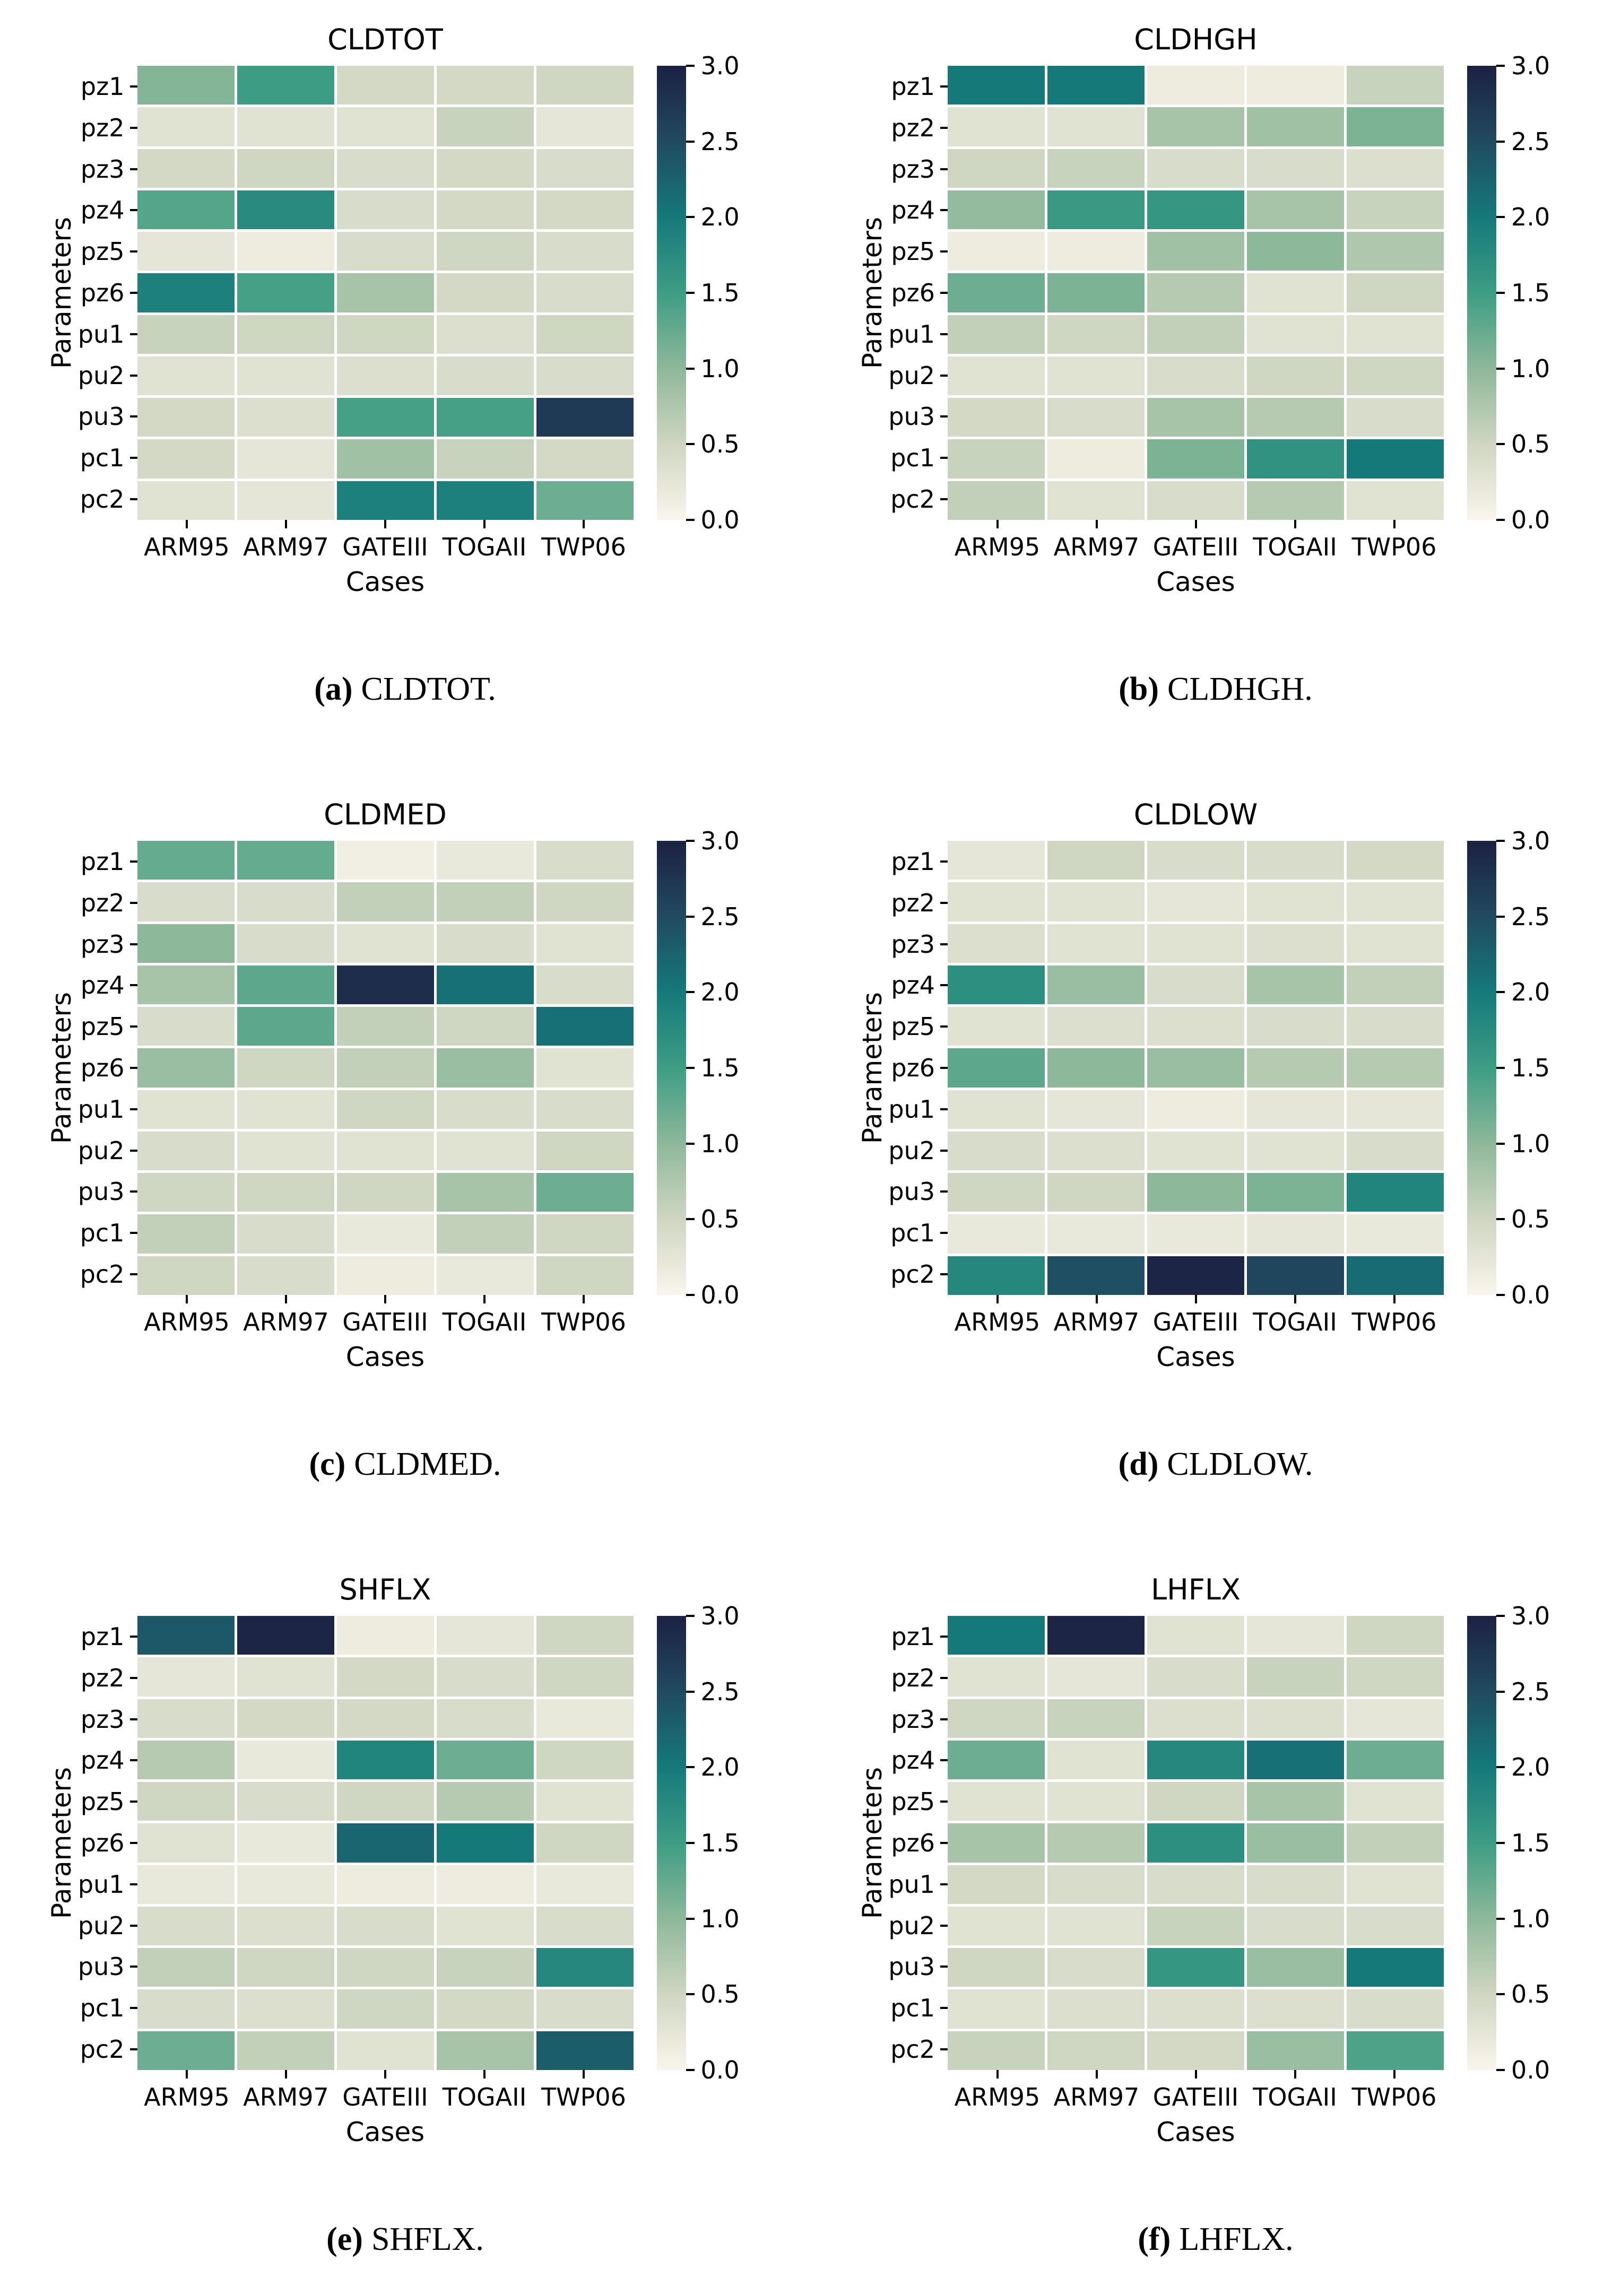  Describe the element at coordinates (1295, 1276) in the screenshot. I see `heat-cell-pc2-TOGAII` at that location.